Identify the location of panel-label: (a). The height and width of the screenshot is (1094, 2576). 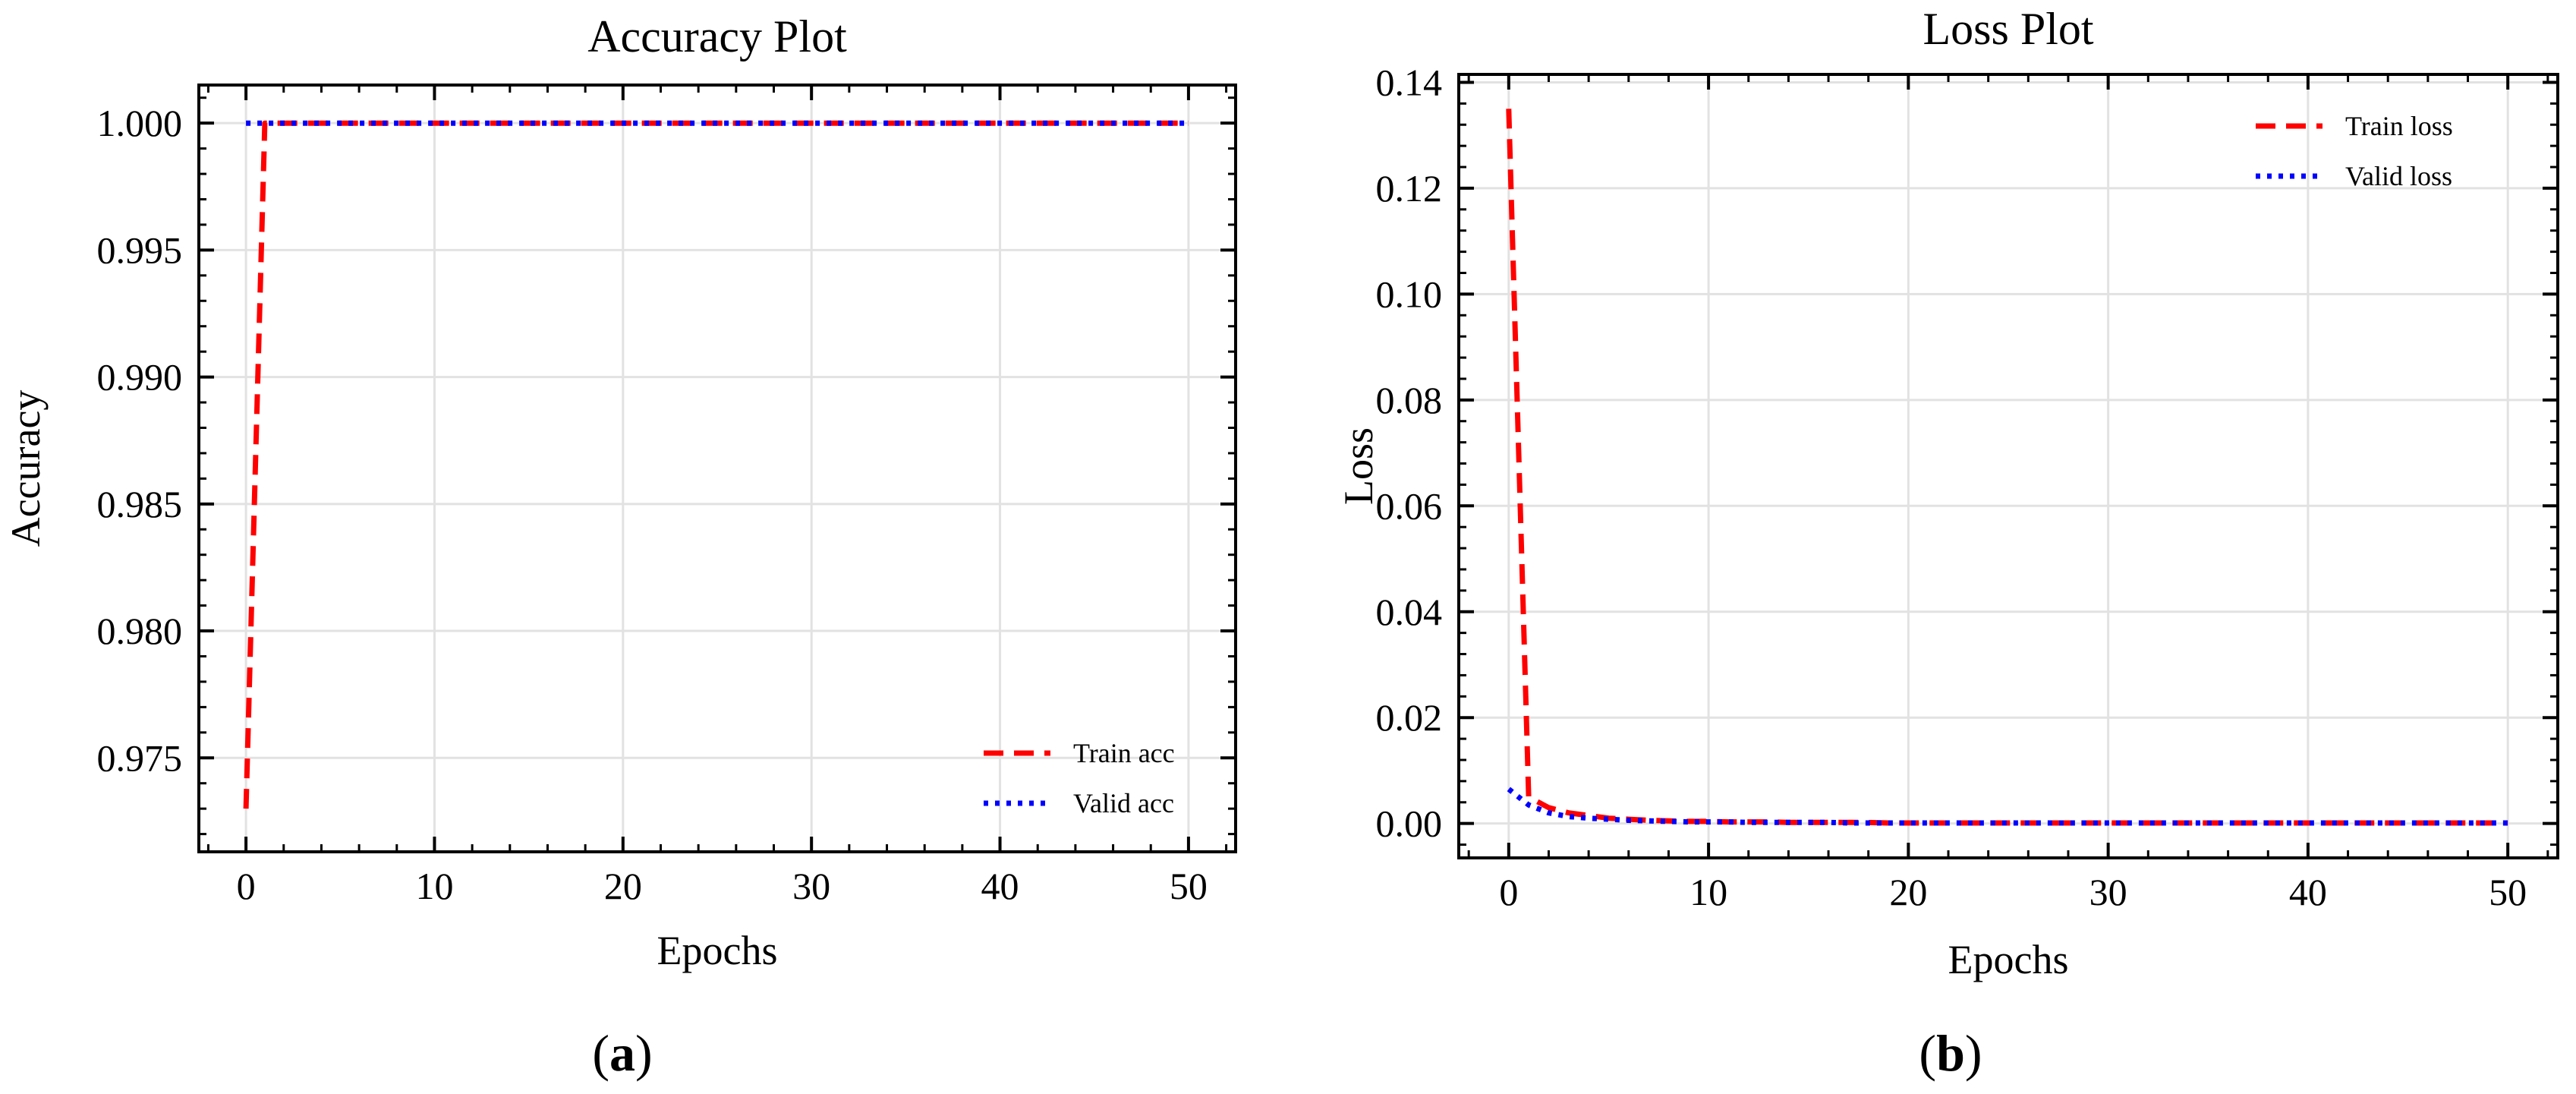
(622, 1053).